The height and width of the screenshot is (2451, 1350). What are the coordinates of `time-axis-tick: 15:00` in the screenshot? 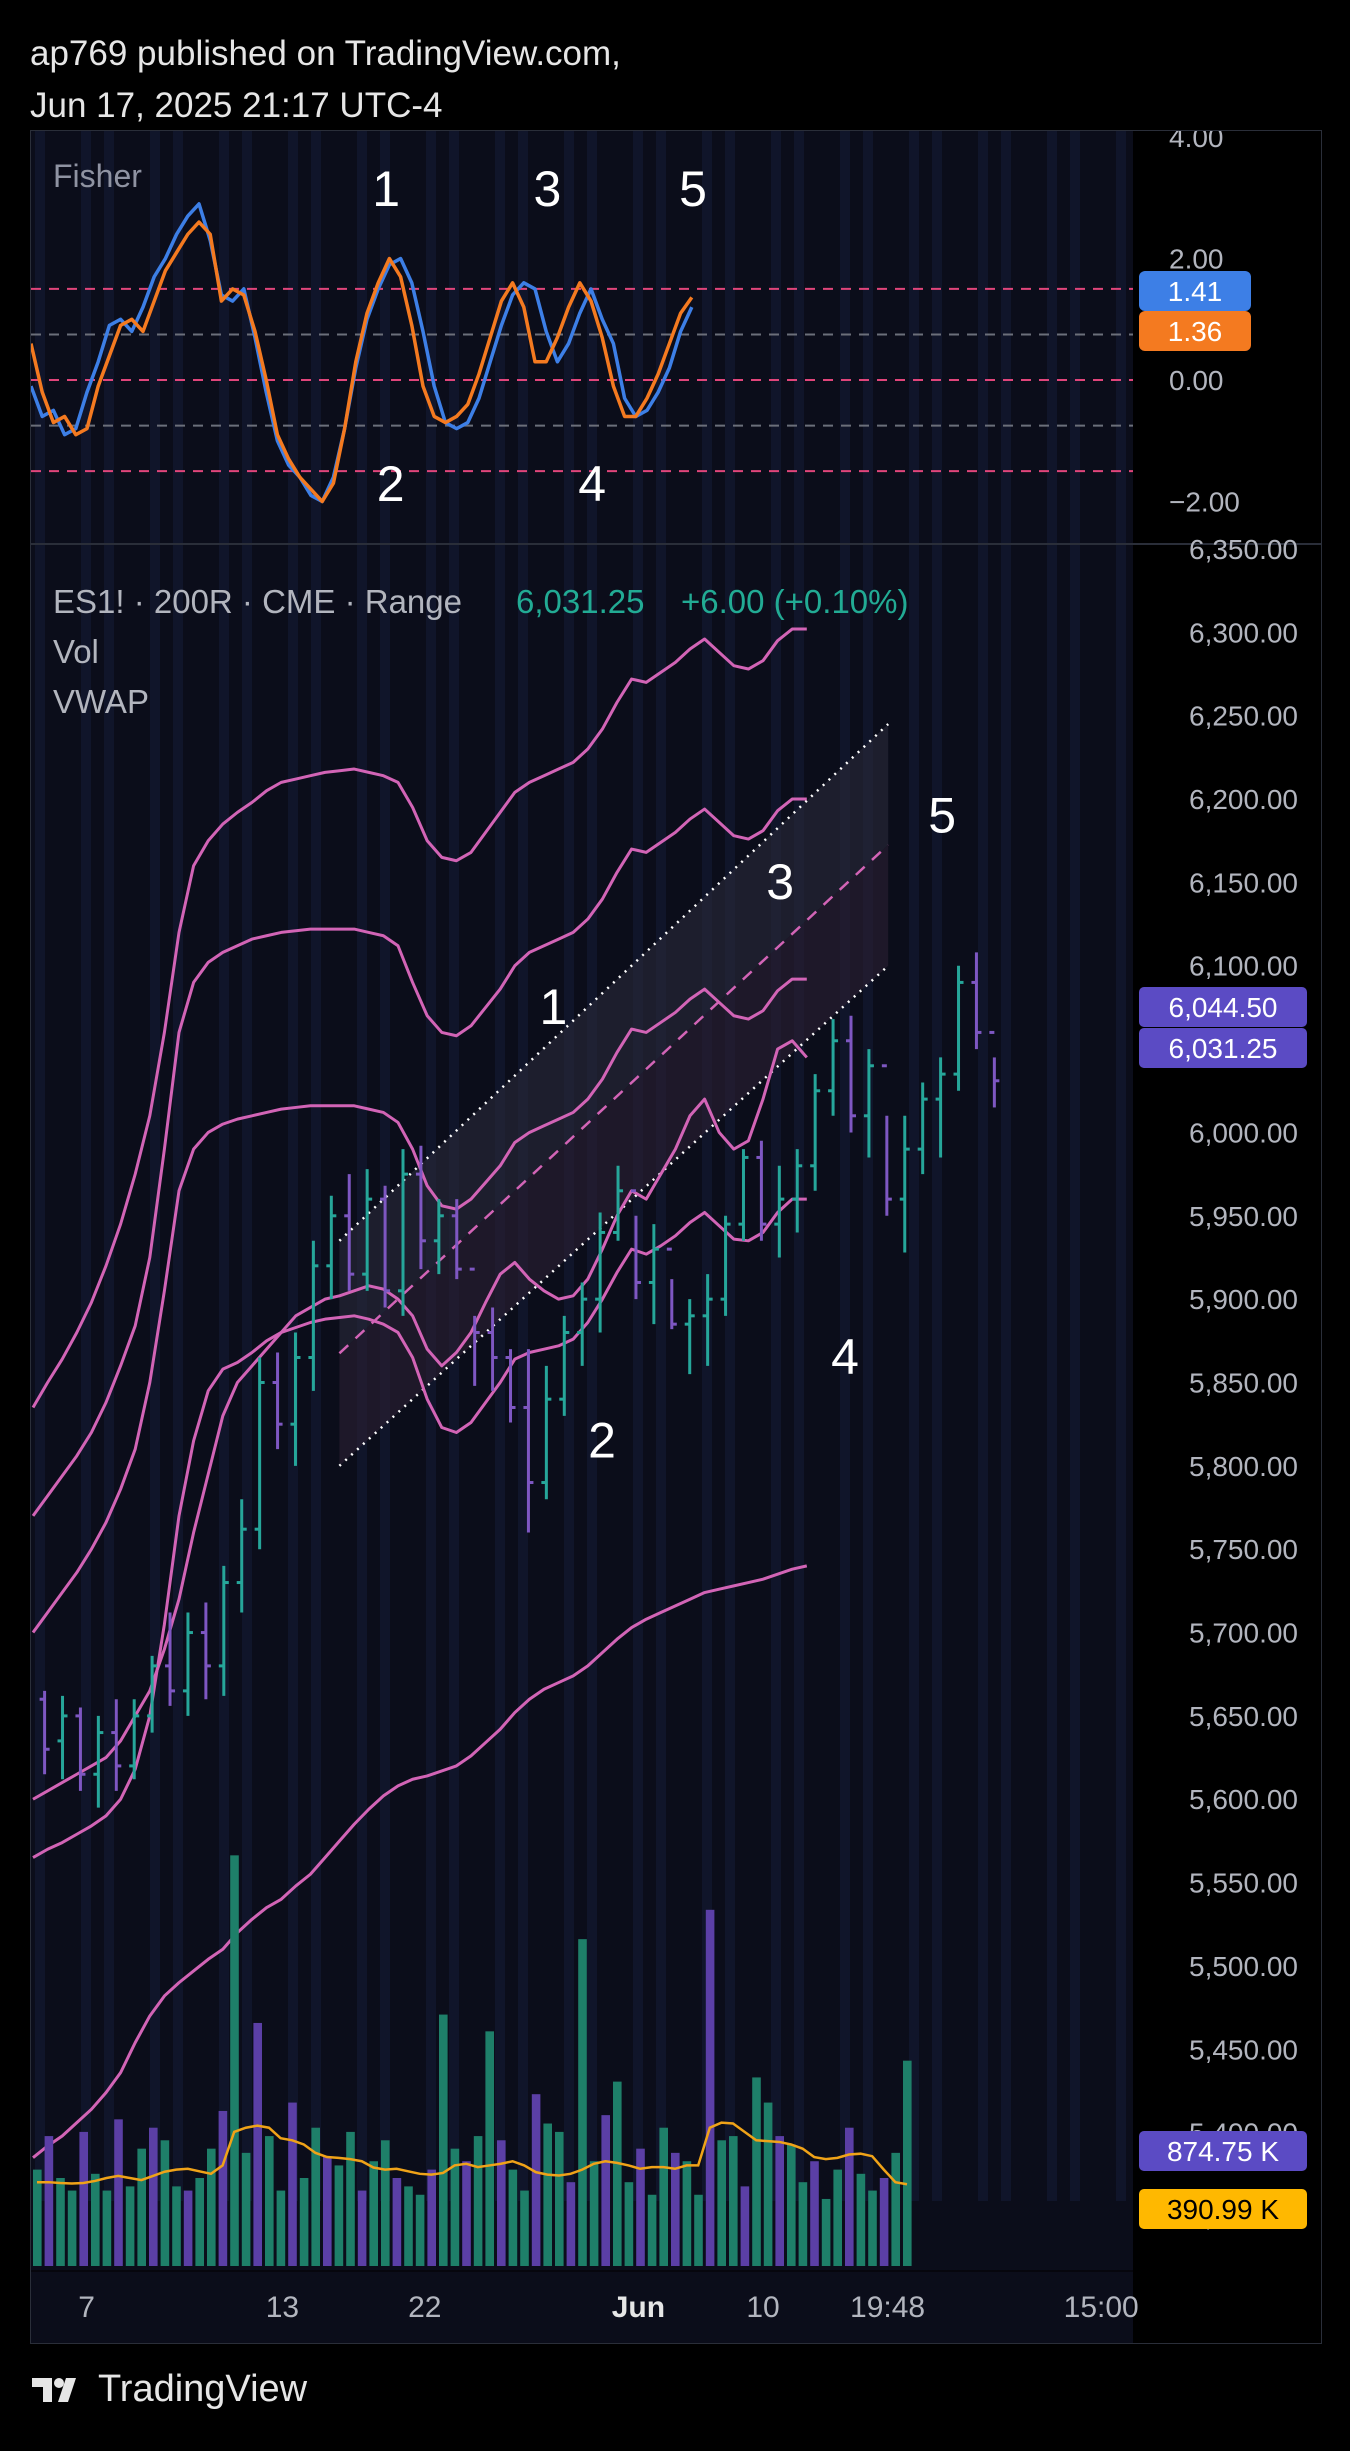 It's located at (1101, 2307).